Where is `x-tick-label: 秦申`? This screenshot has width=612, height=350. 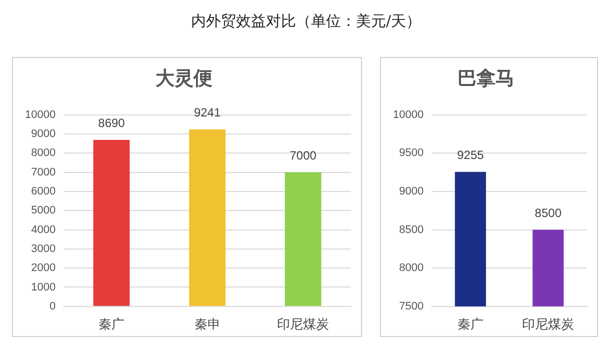 x-tick-label: 秦申 is located at coordinates (207, 325).